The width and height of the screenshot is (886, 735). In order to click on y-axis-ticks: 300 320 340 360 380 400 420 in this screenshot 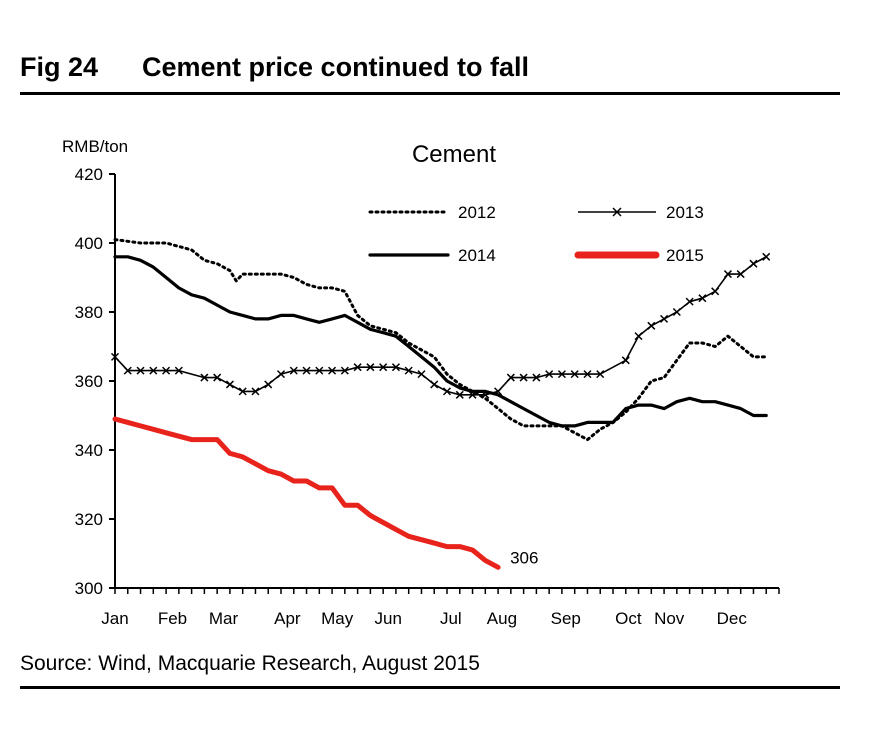, I will do `click(95, 381)`.